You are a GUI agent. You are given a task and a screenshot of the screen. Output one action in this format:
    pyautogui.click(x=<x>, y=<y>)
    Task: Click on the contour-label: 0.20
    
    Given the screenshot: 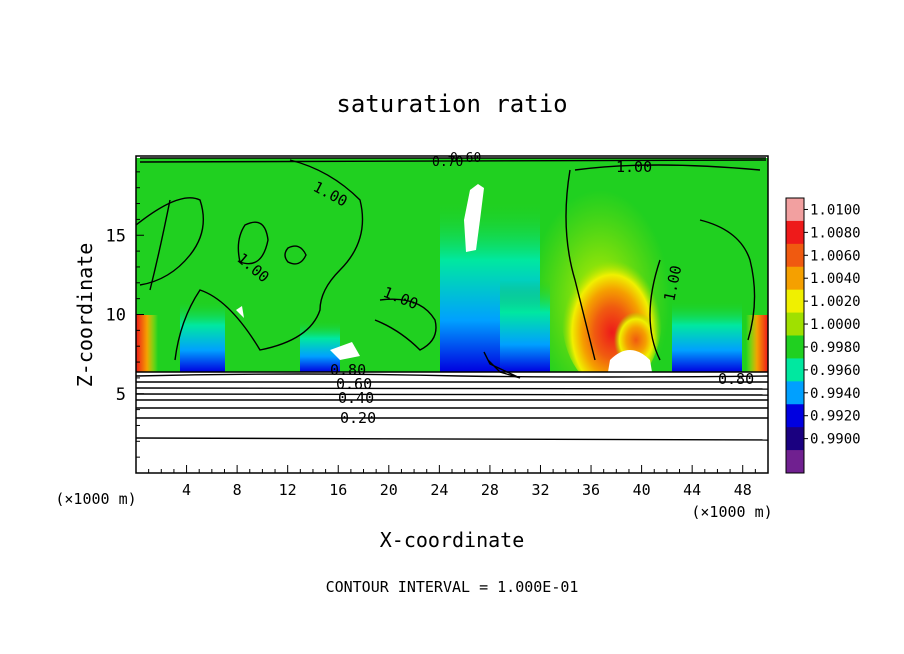 What is the action you would take?
    pyautogui.click(x=358, y=418)
    